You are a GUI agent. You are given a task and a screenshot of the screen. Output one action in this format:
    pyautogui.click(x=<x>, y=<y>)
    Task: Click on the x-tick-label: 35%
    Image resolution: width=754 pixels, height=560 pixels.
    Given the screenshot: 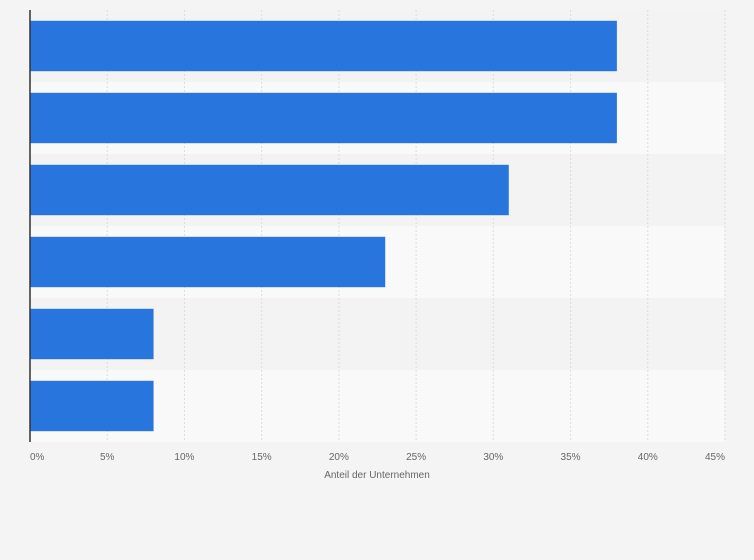 What is the action you would take?
    pyautogui.click(x=571, y=457)
    